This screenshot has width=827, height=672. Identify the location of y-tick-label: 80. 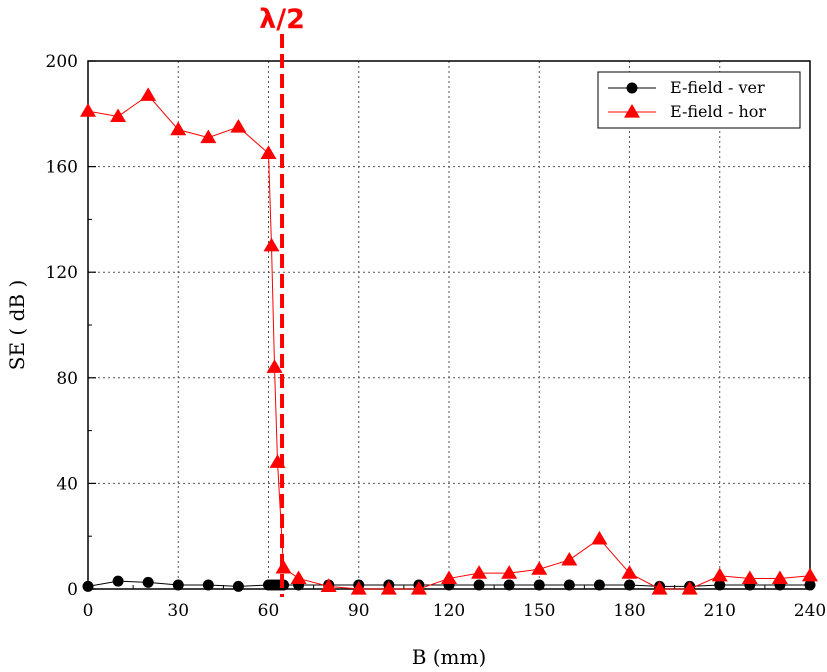
(67, 379).